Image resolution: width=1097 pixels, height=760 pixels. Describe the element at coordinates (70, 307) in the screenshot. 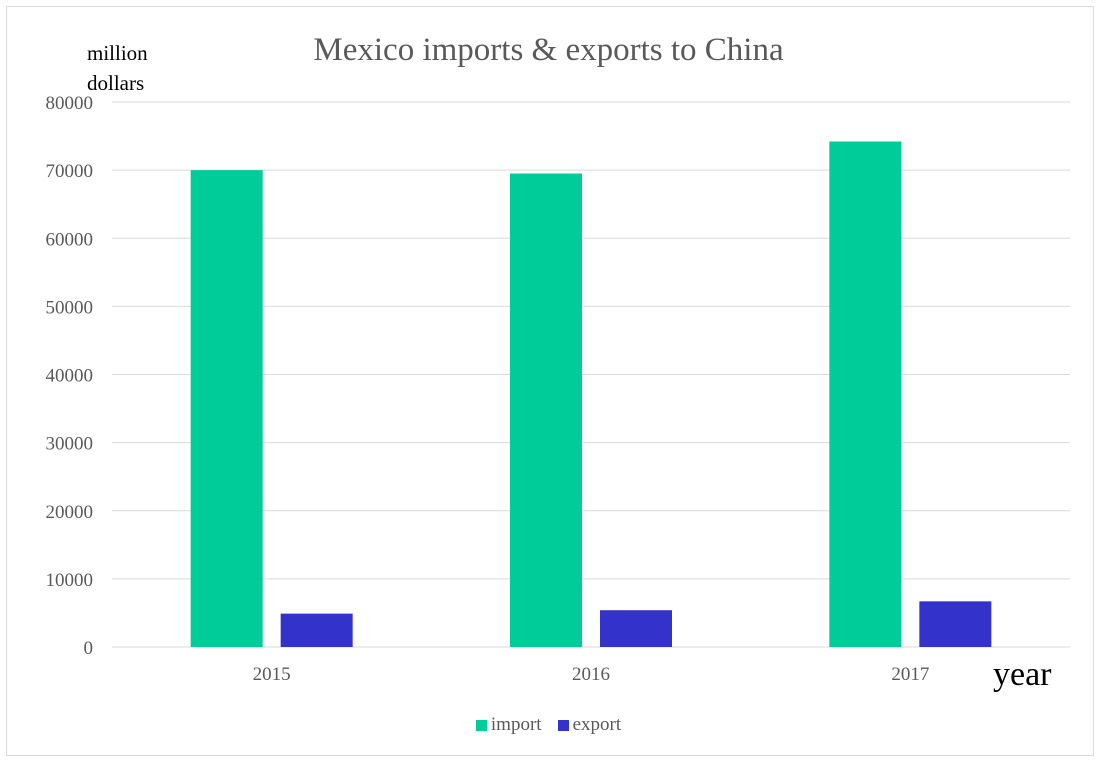

I see `y-tick-label: 50000` at that location.